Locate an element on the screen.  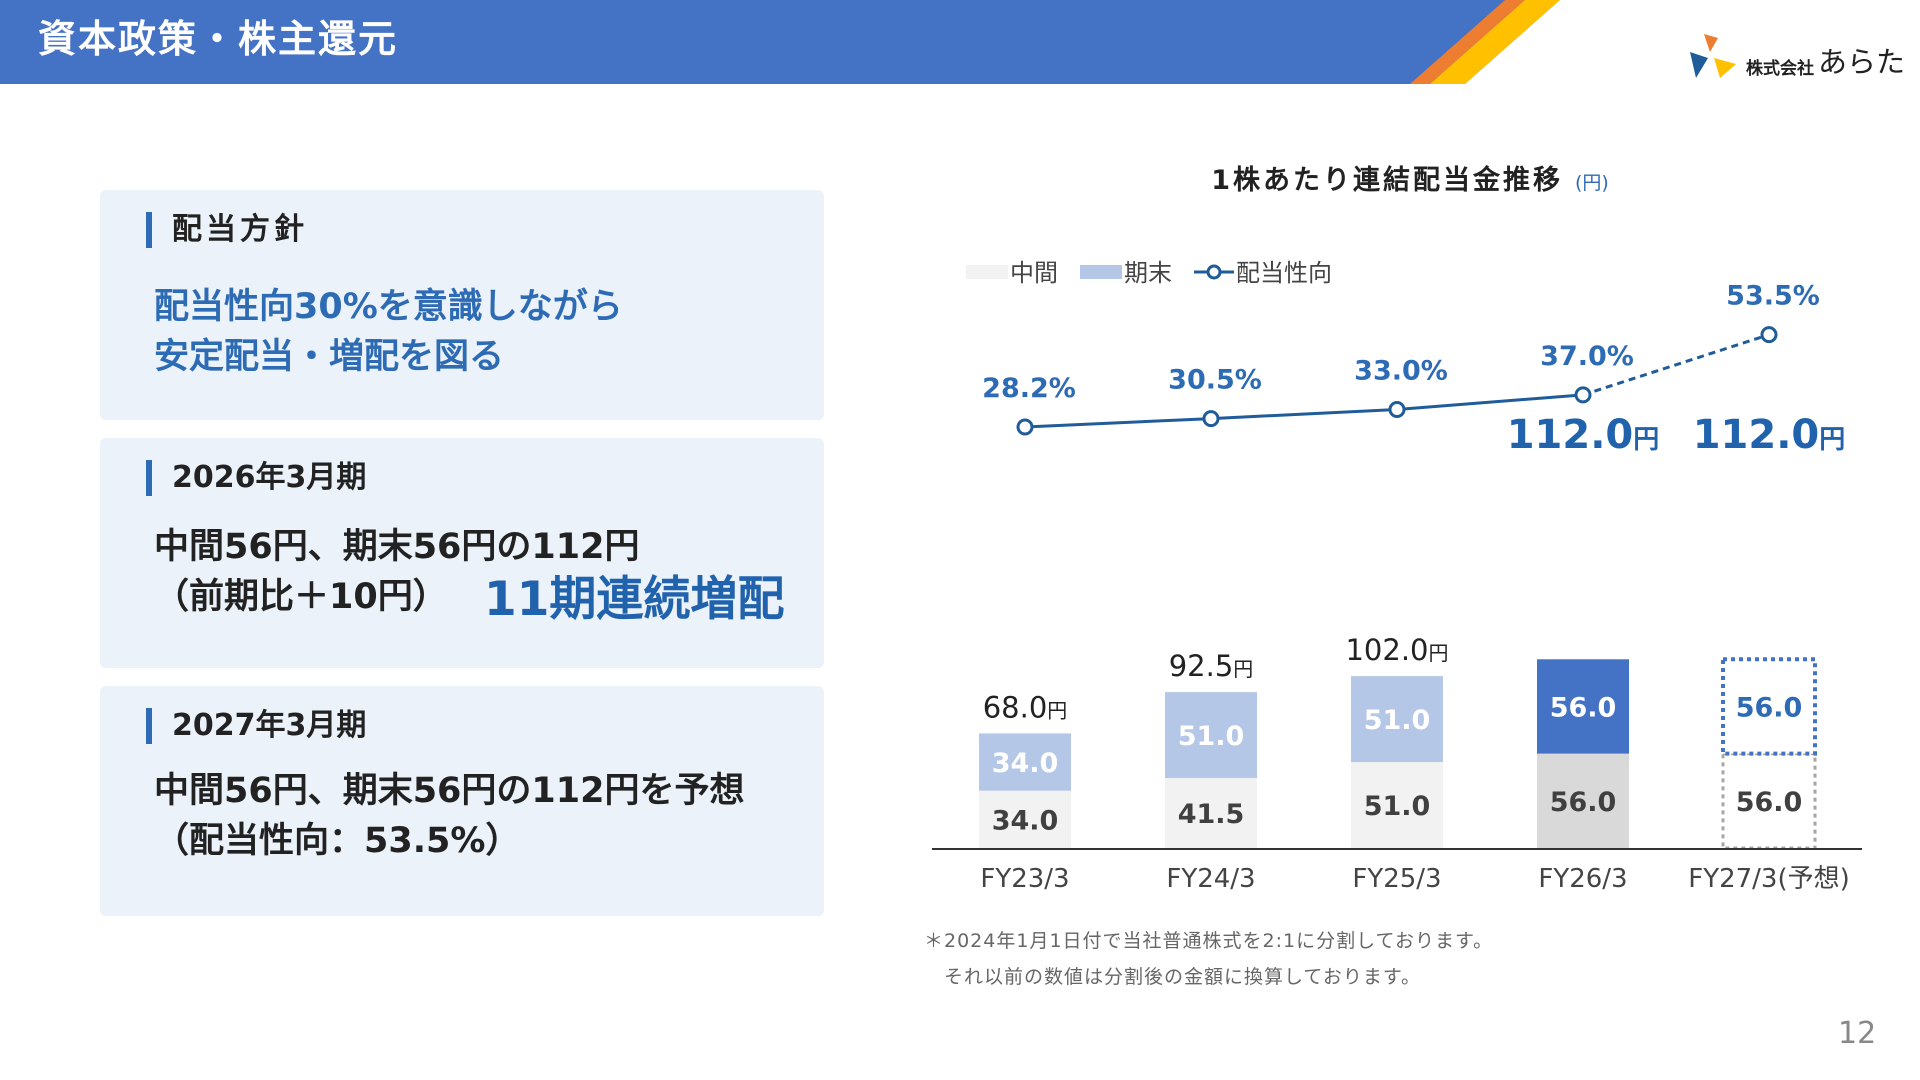
fy2026-line1: 中間56円、期末56円の112円 is located at coordinates (397, 547).